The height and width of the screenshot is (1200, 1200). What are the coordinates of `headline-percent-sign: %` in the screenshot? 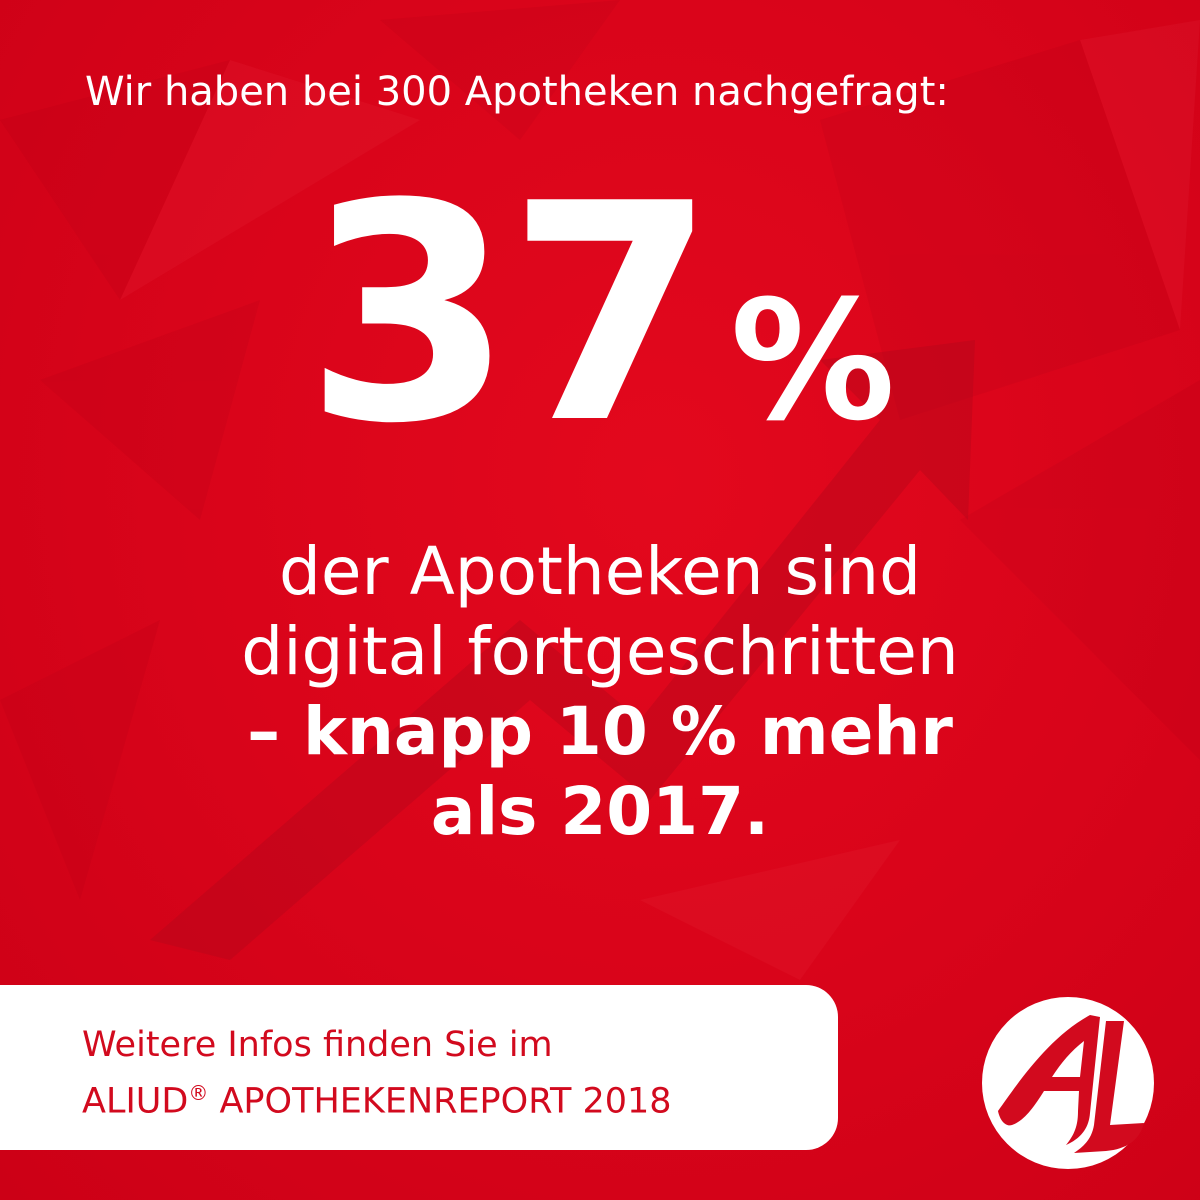 It's located at (813, 361).